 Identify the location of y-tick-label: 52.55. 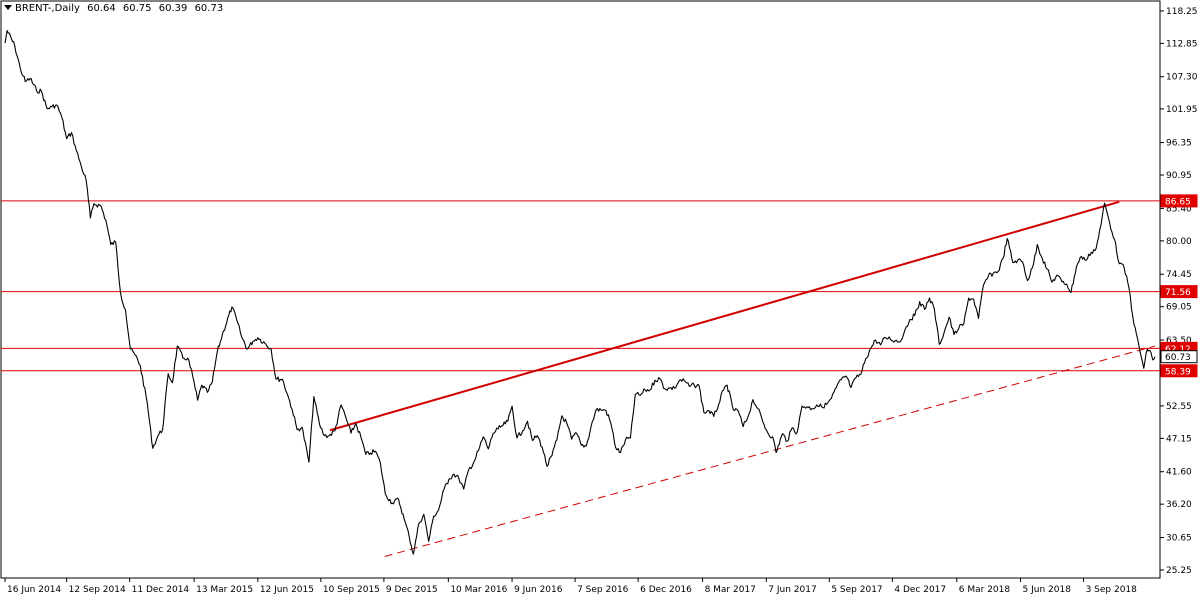
(1179, 407).